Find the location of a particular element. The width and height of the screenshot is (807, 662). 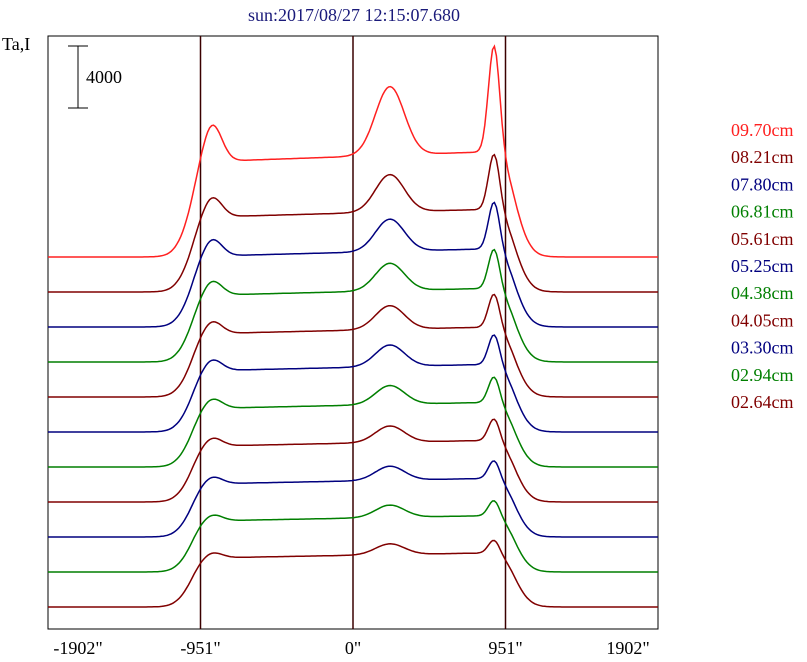

trace-06-81cm is located at coordinates (353, 305).